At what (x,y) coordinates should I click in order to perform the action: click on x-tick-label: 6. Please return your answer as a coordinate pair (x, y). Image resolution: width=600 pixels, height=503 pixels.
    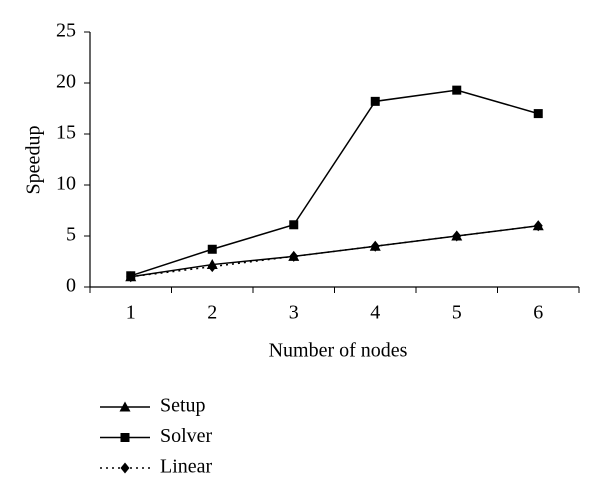
    Looking at the image, I should click on (538, 313).